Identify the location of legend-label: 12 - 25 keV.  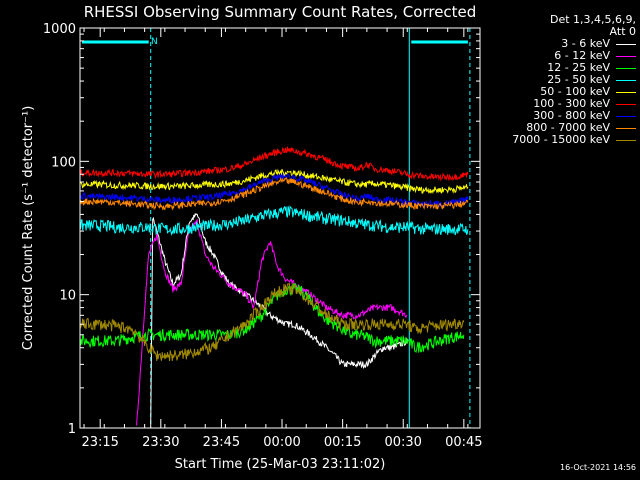
(578, 67).